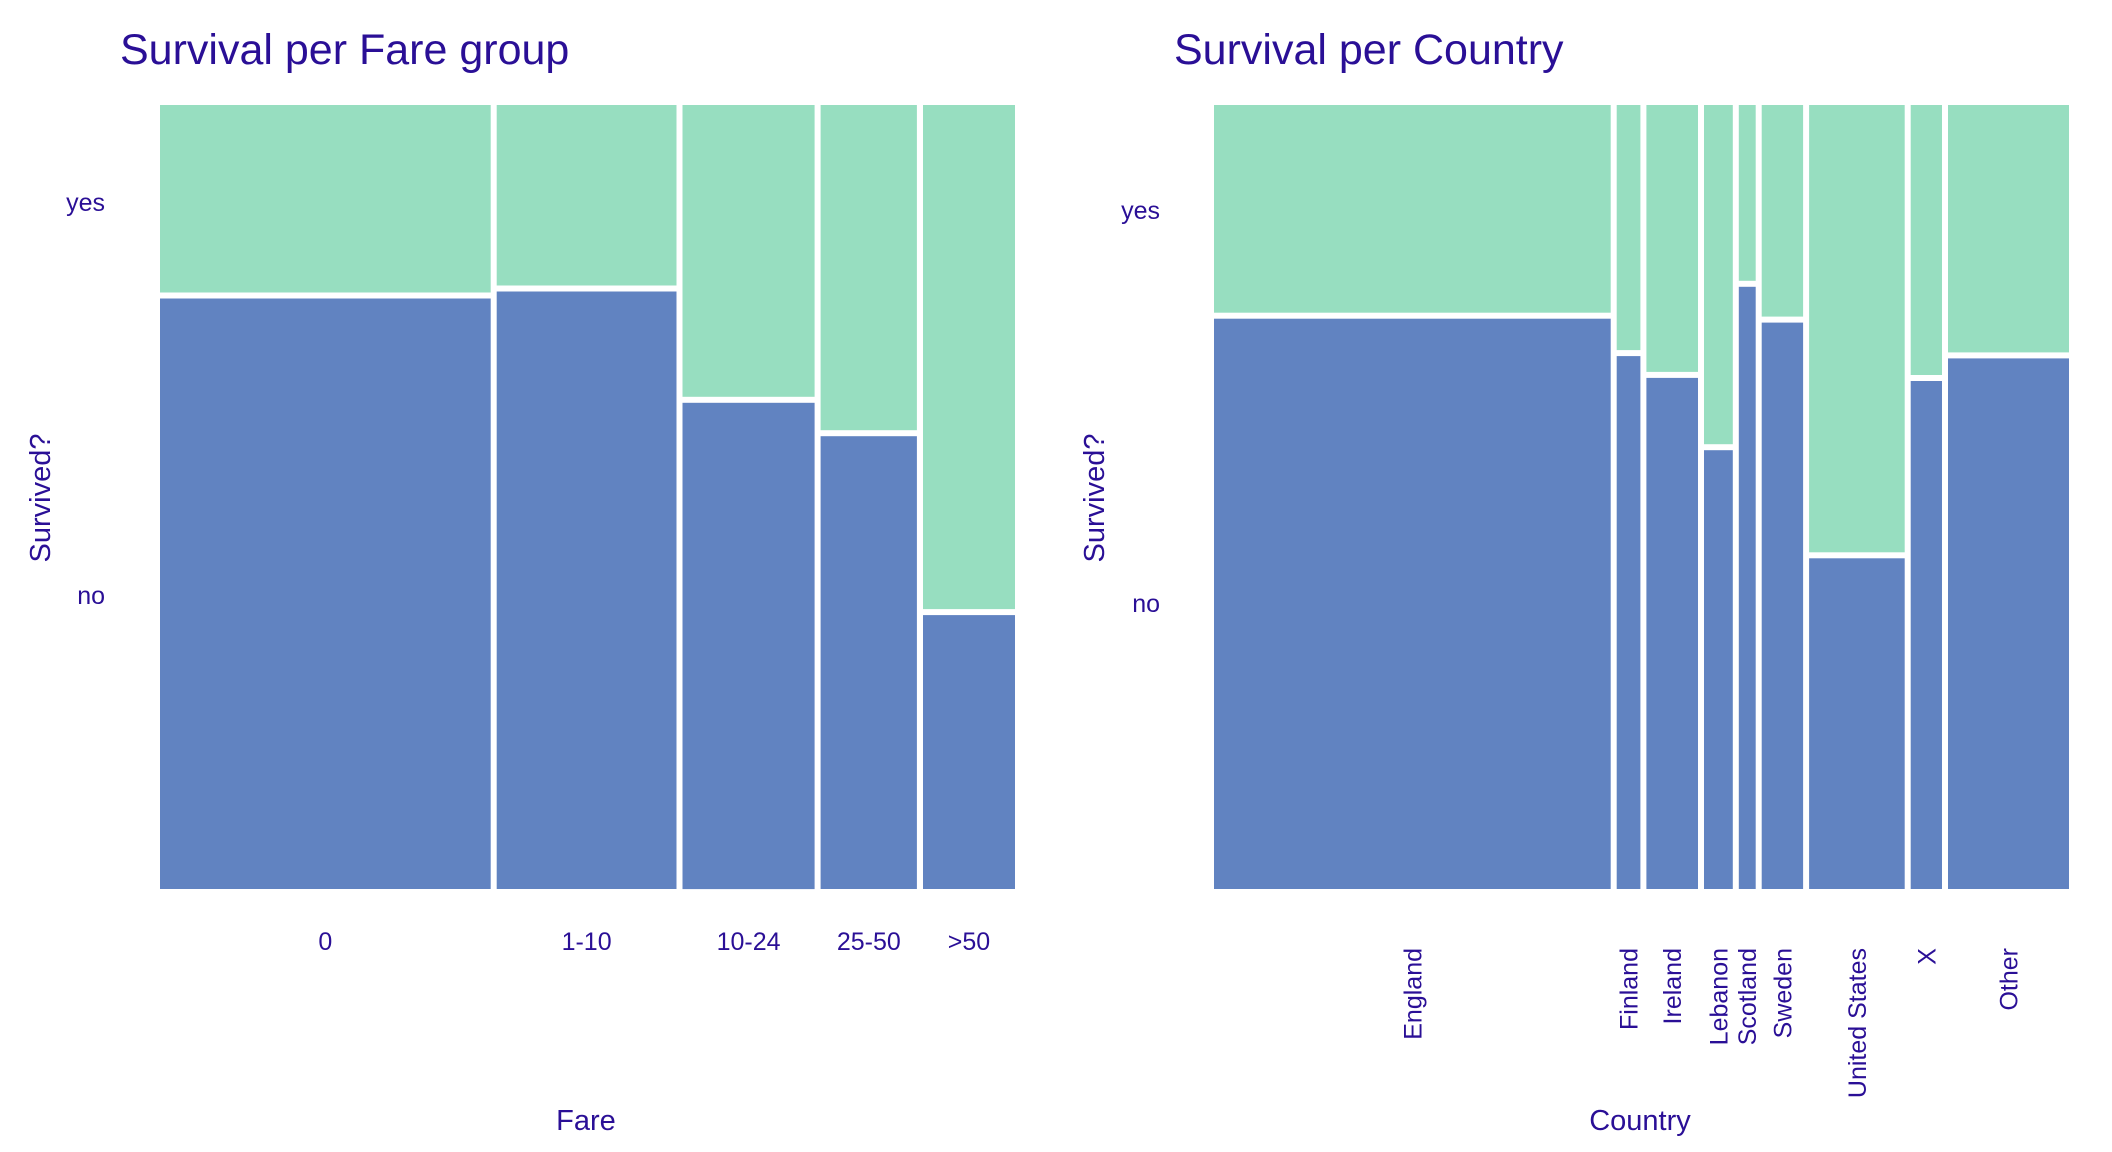  What do you see at coordinates (1747, 587) in the screenshot?
I see `tile-scotland-no` at bounding box center [1747, 587].